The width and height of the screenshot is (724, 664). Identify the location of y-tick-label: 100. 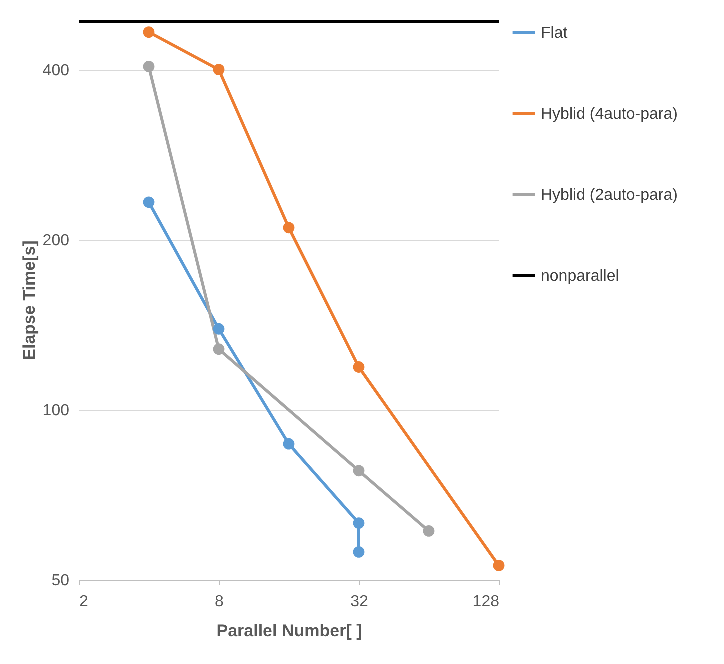
(56, 411).